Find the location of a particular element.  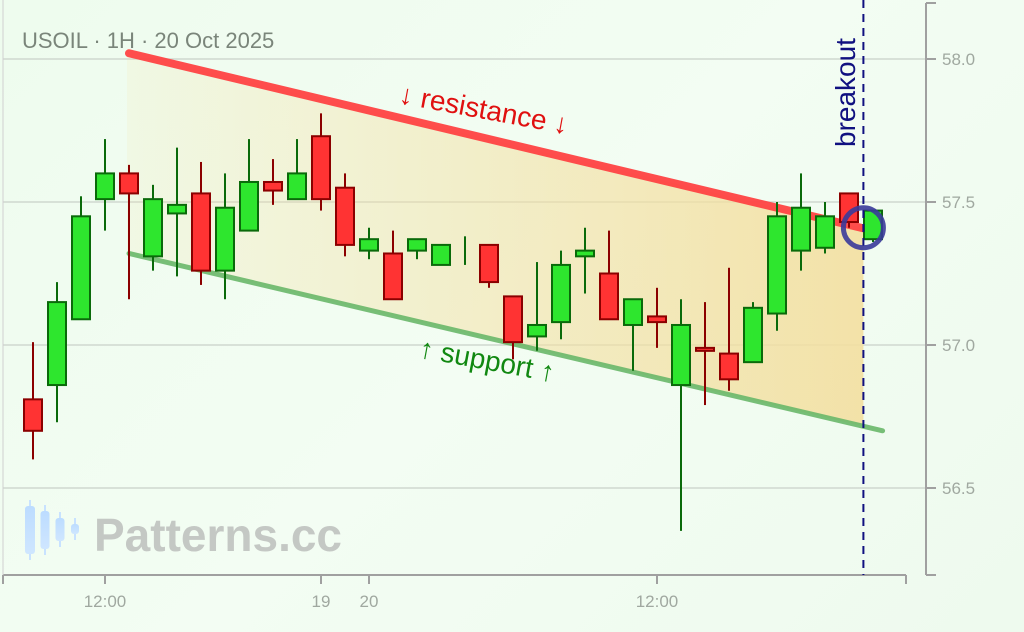

y-tick-label: 56.5 is located at coordinates (958, 488).